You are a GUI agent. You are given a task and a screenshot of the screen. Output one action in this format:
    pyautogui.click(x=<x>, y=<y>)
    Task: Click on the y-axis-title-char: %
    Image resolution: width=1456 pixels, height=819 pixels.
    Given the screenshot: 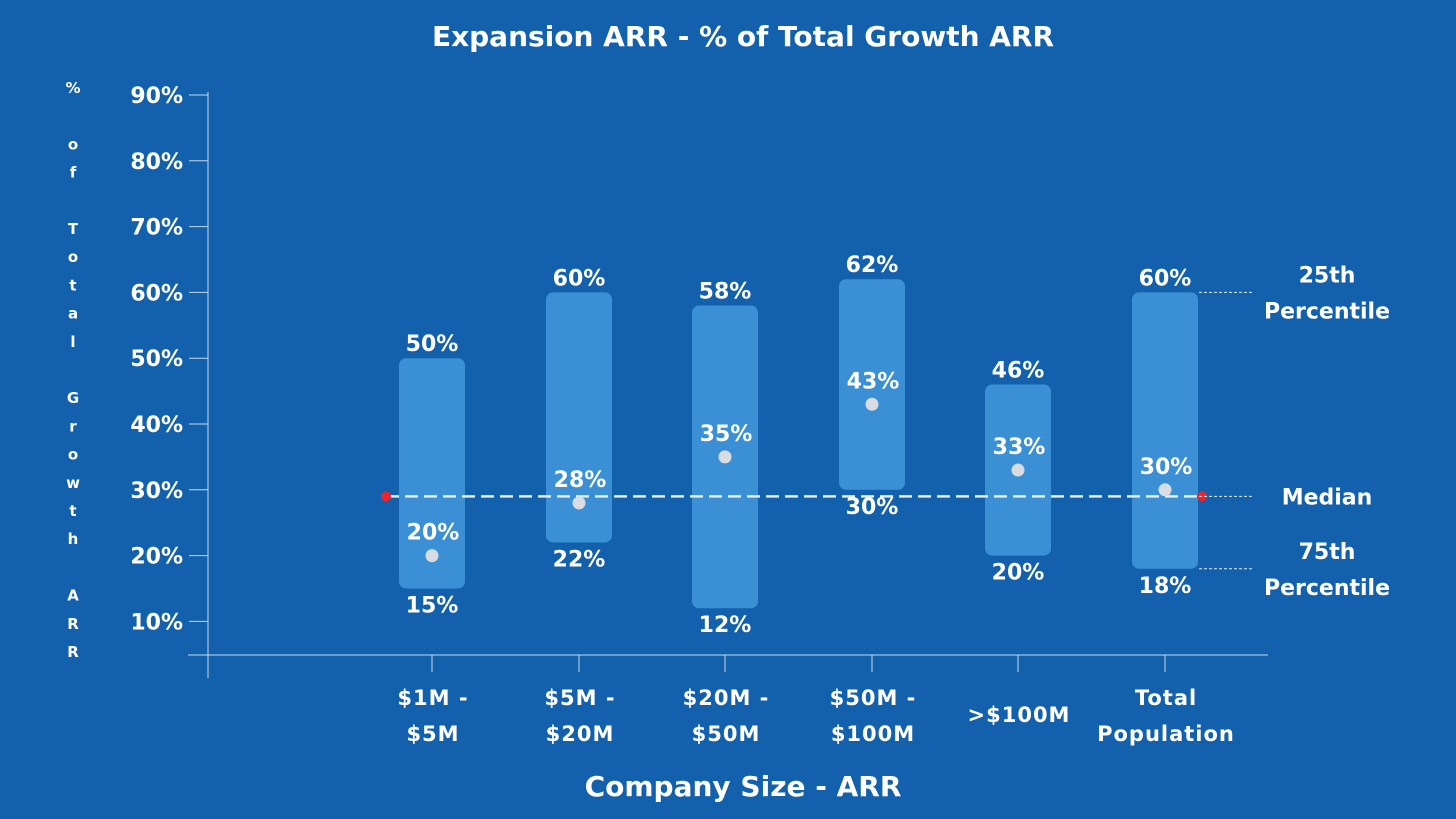 What is the action you would take?
    pyautogui.click(x=72, y=88)
    